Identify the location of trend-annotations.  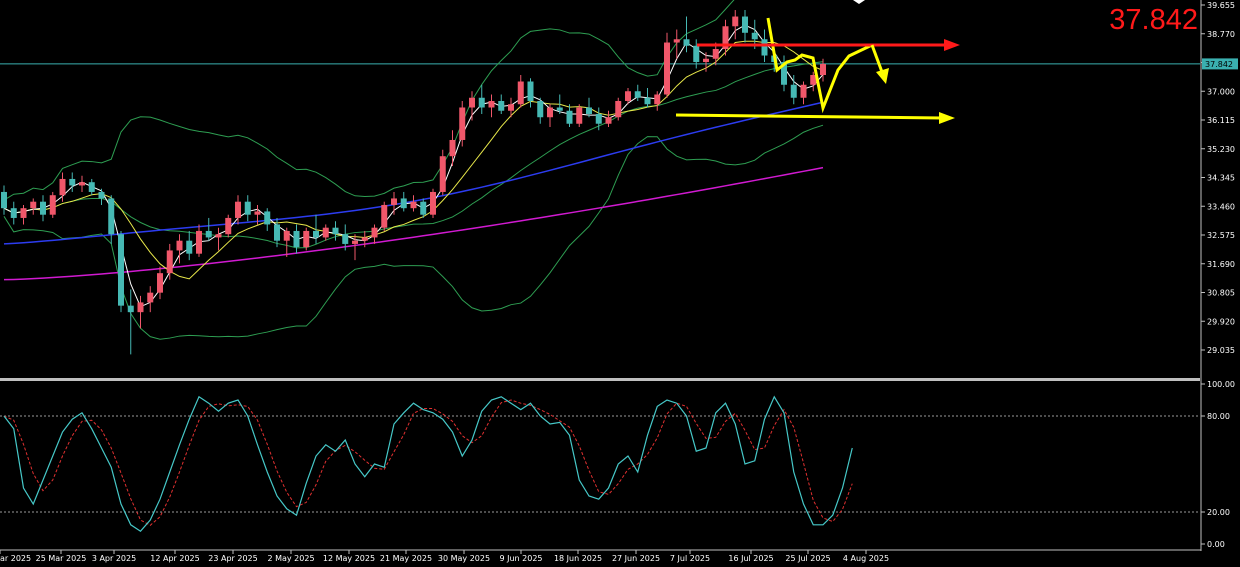
(817, 70).